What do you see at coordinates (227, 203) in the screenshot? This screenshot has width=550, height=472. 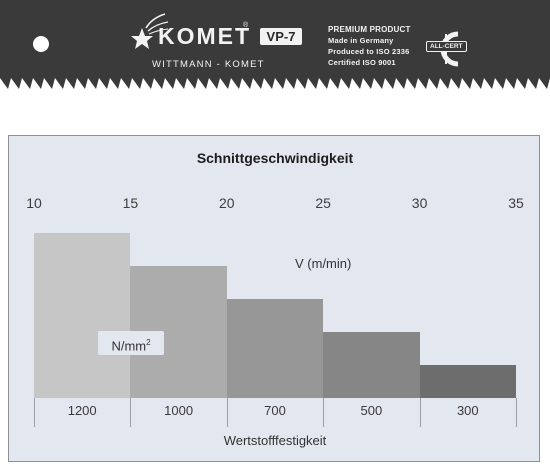 I see `speed-tick-20: 20` at bounding box center [227, 203].